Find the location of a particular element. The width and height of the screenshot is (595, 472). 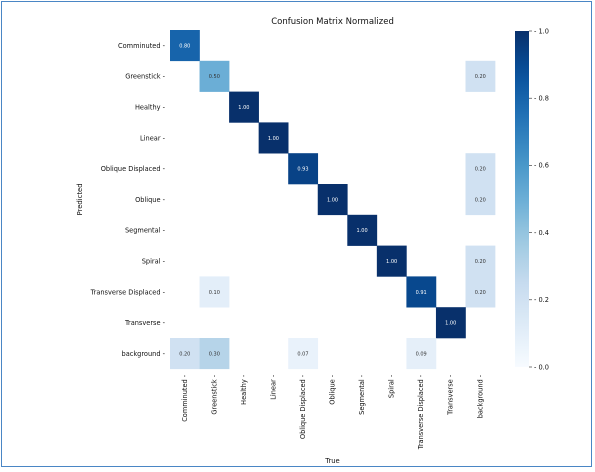

chart-title: Confusion Matrix Normalized is located at coordinates (332, 22).